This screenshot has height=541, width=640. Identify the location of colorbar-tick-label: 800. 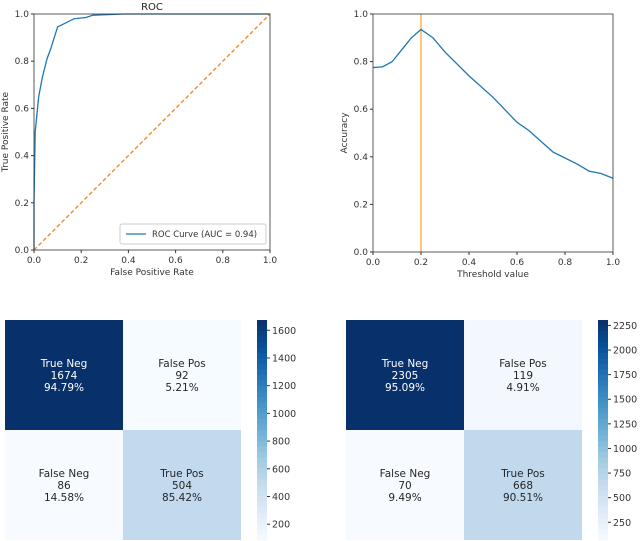
(281, 442).